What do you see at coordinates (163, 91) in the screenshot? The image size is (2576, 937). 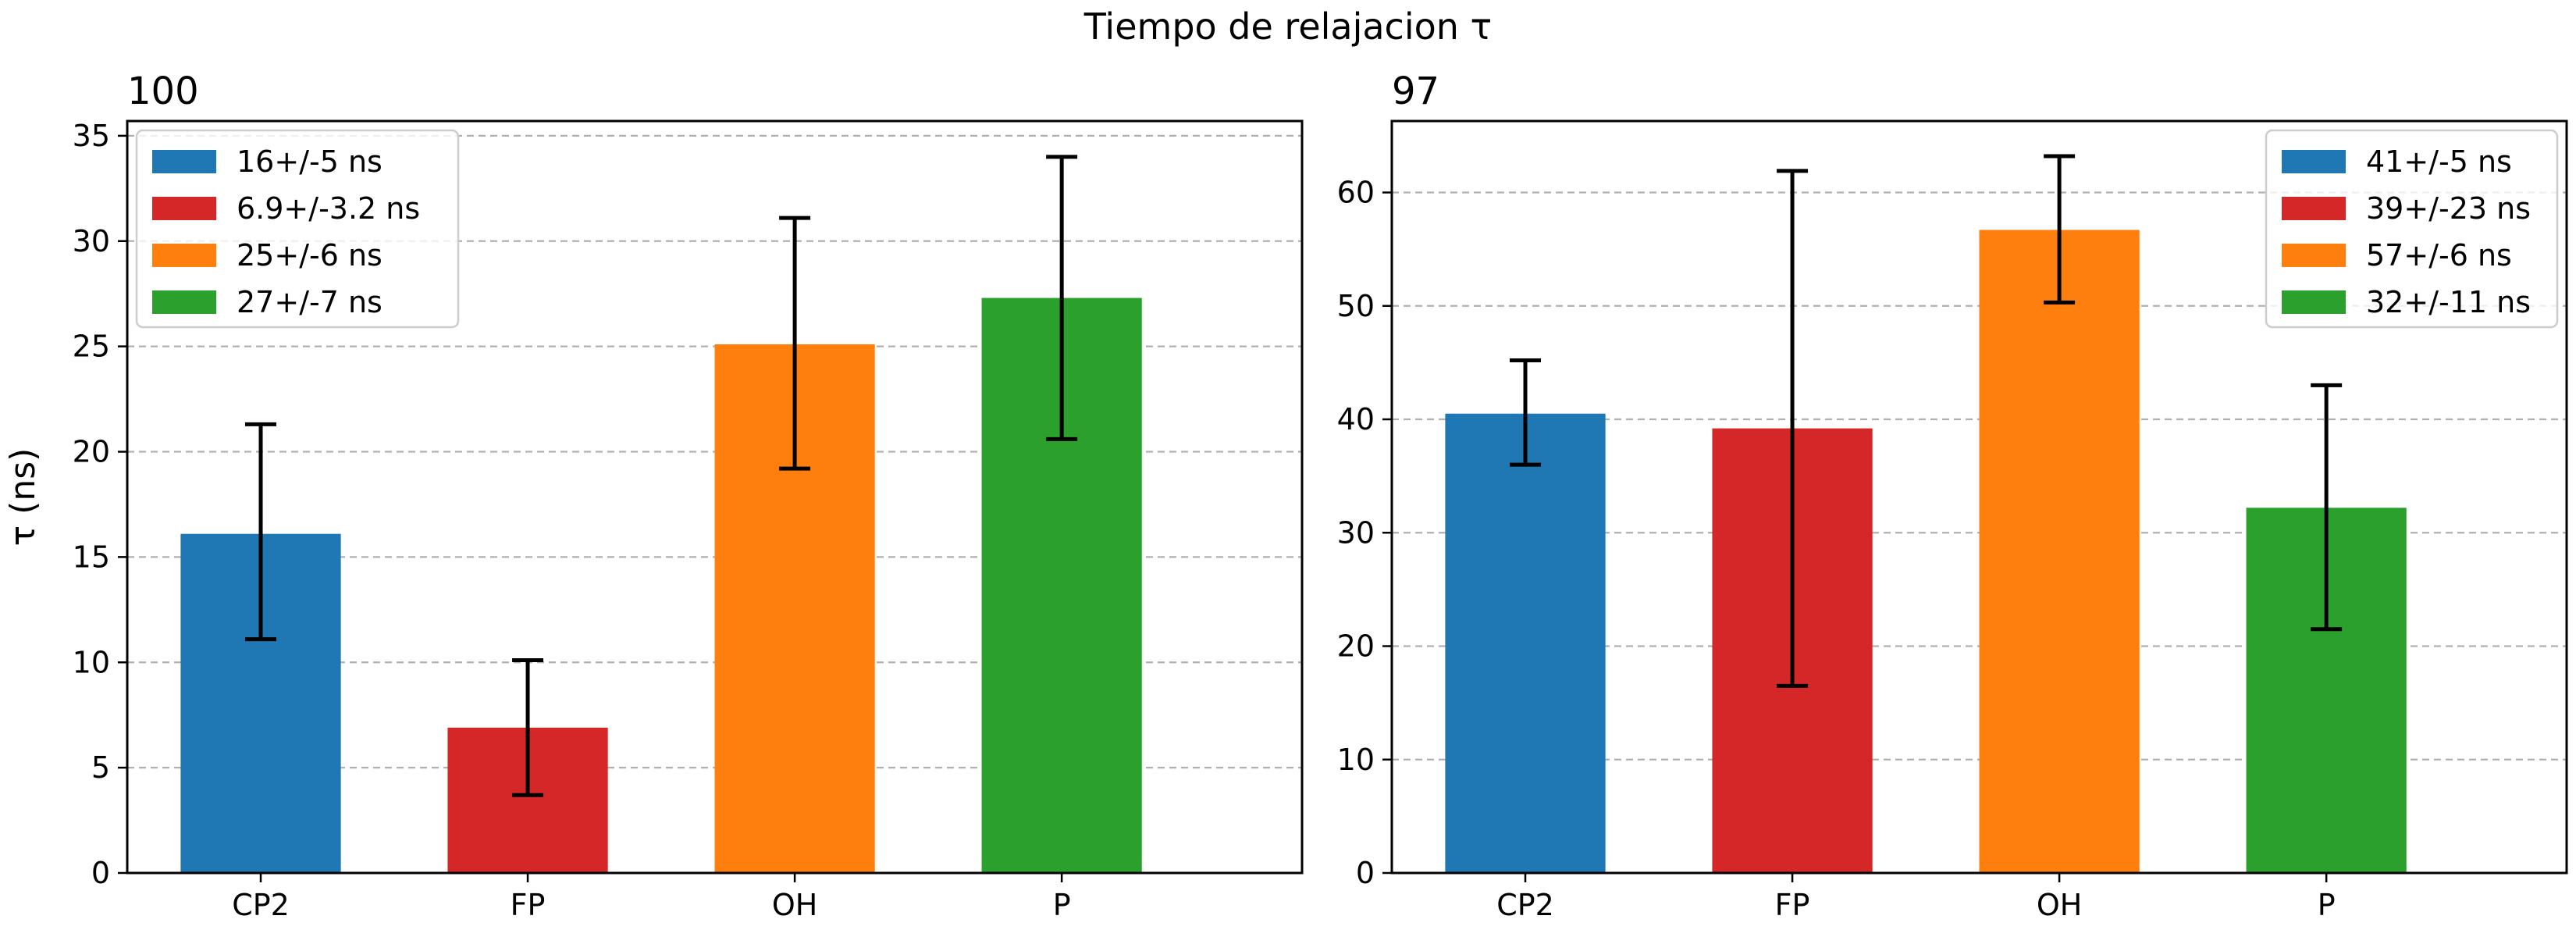 I see `panel-title: 100` at bounding box center [163, 91].